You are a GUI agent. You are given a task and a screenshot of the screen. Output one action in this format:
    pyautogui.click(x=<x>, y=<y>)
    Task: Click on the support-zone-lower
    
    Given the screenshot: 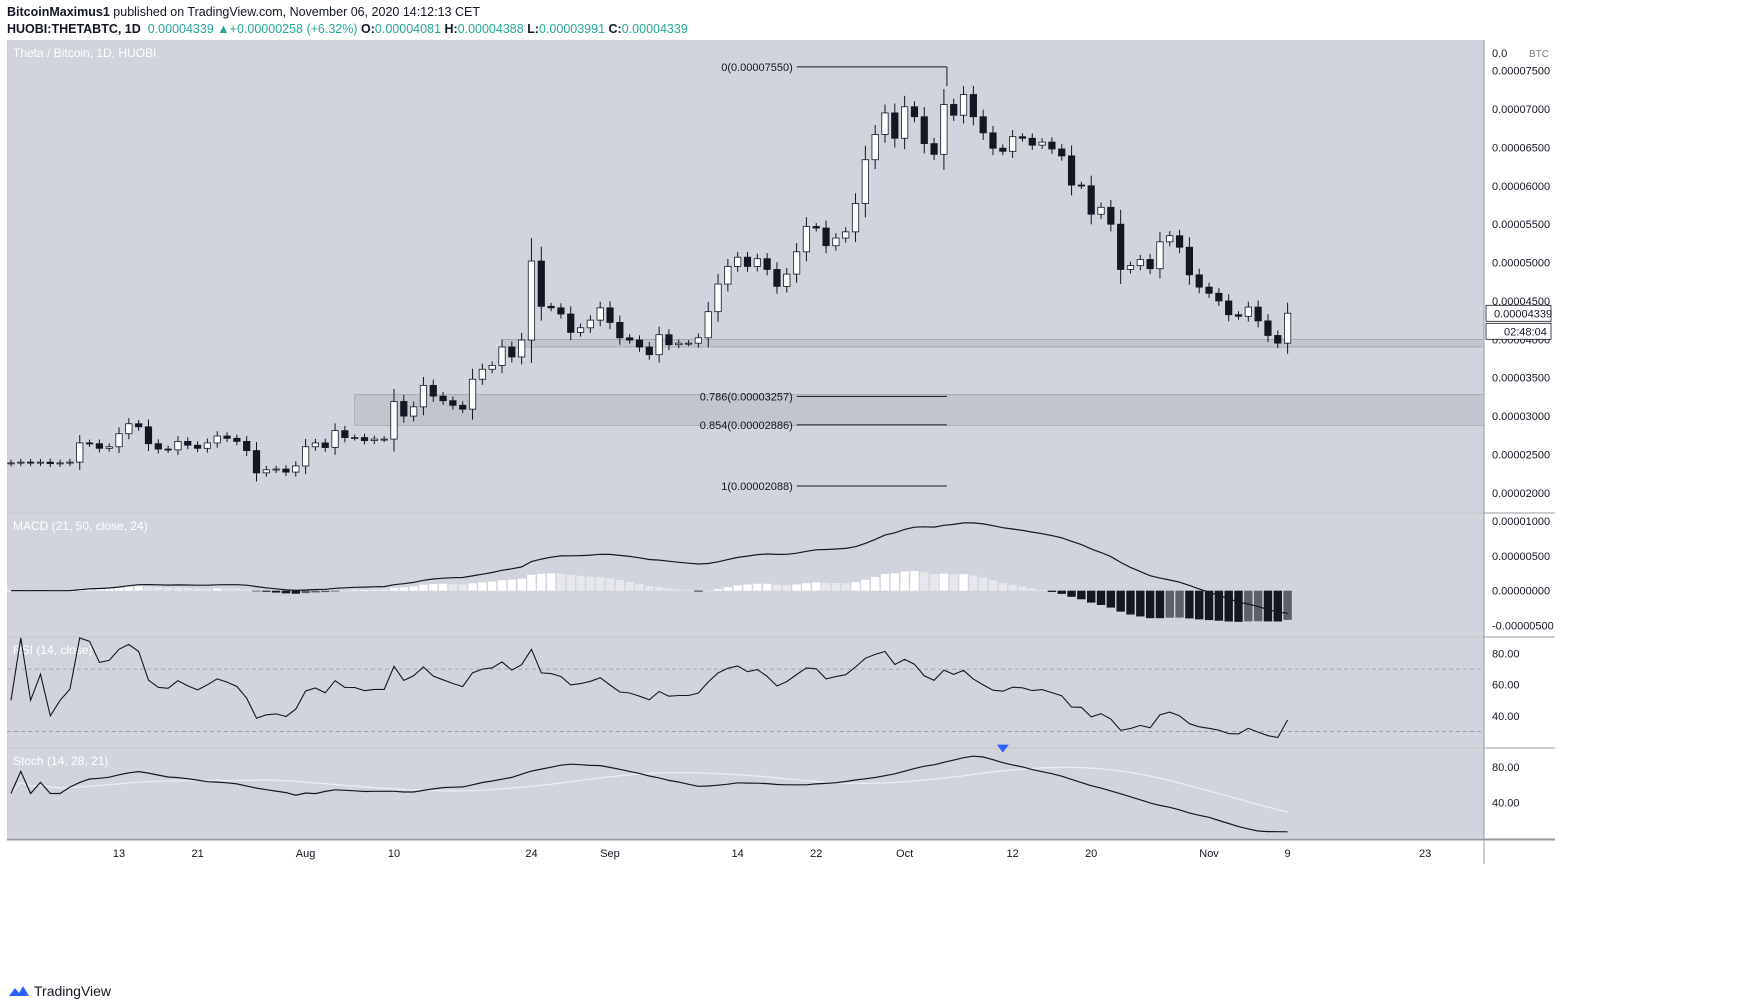 What is the action you would take?
    pyautogui.click(x=919, y=410)
    